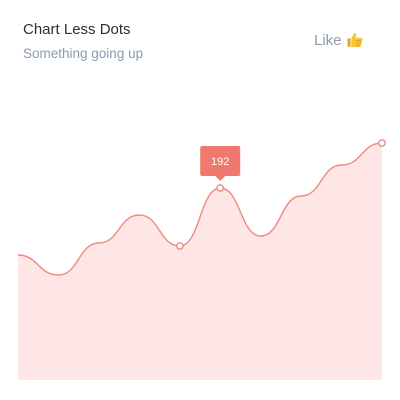 The image size is (400, 400). Describe the element at coordinates (328, 40) in the screenshot. I see `like-label: Like` at that location.